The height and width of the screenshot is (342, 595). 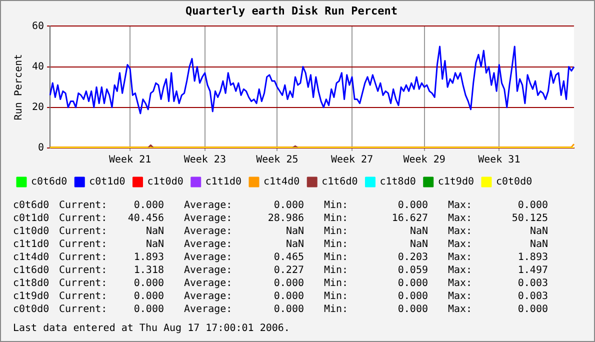 I want to click on x-tick-label: Week 31, so click(x=499, y=160).